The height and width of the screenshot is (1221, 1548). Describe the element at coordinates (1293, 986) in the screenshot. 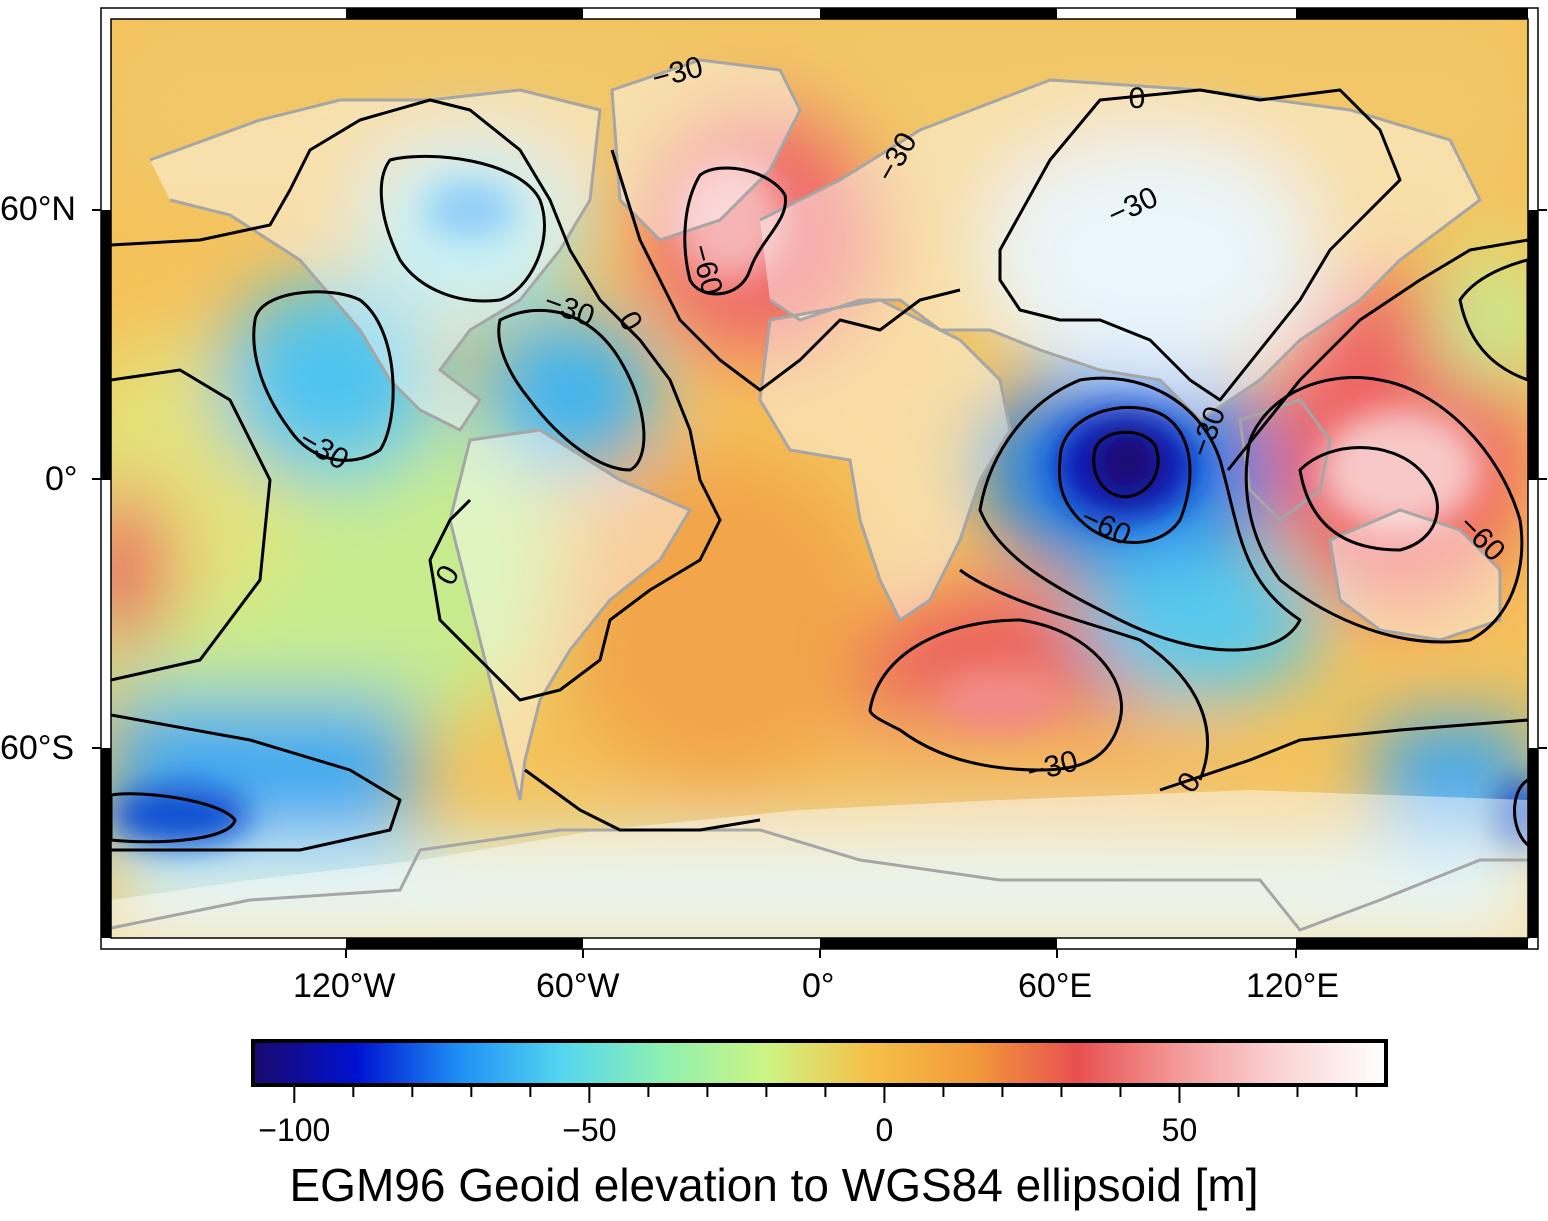

I see `lon-label-120e: 120°E` at that location.